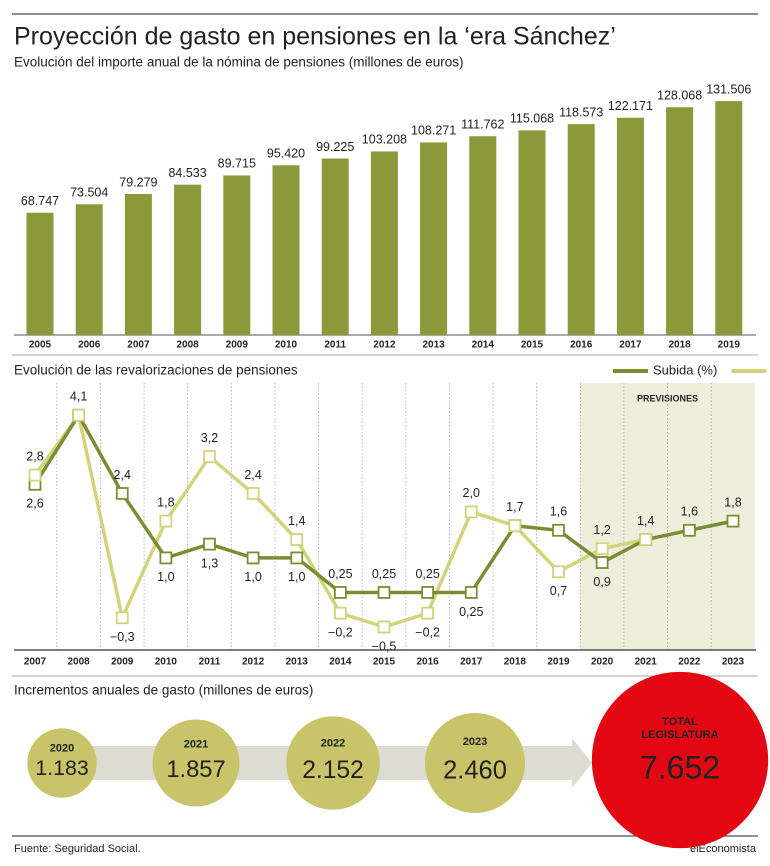 The image size is (770, 866). Describe the element at coordinates (581, 112) in the screenshot. I see `value-label: 118.573` at that location.